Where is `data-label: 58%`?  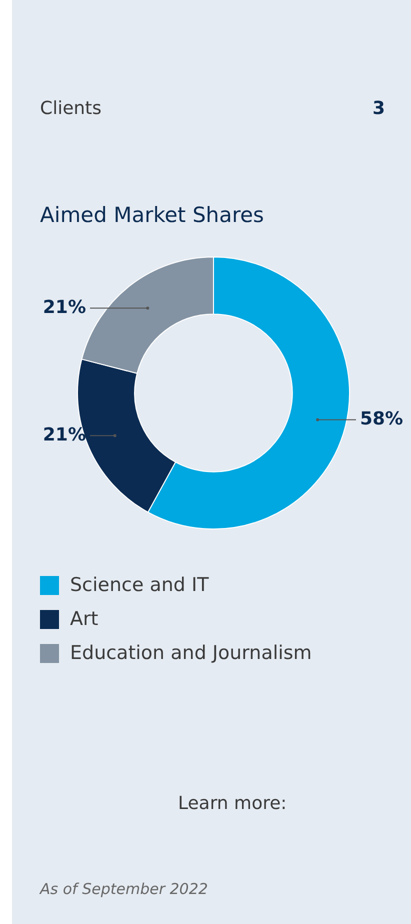
data-label: 58% is located at coordinates (382, 419).